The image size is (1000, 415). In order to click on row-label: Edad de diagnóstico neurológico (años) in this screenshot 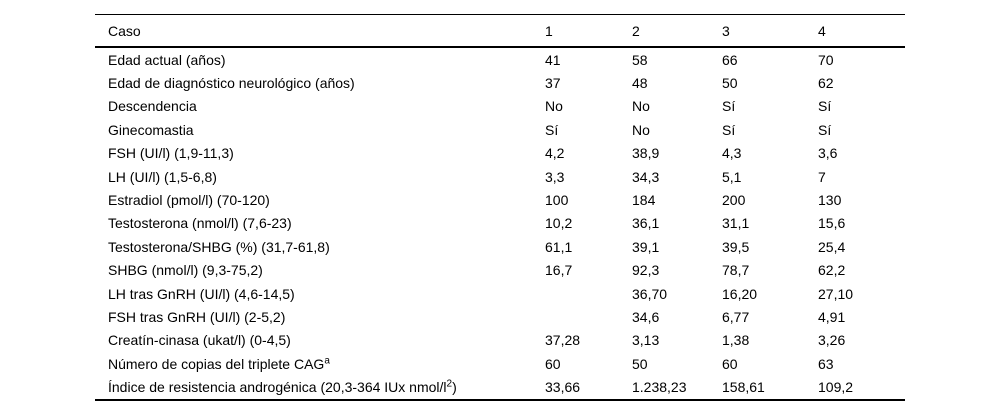, I will do `click(231, 83)`.